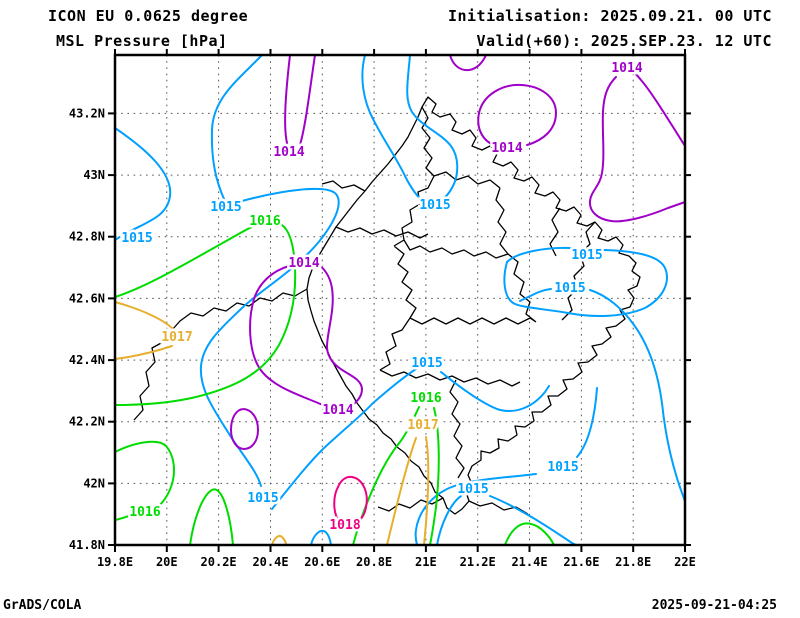 The width and height of the screenshot is (800, 618). Describe the element at coordinates (142, 41) in the screenshot. I see `field-title: MSL Pressure [hPa]` at that location.